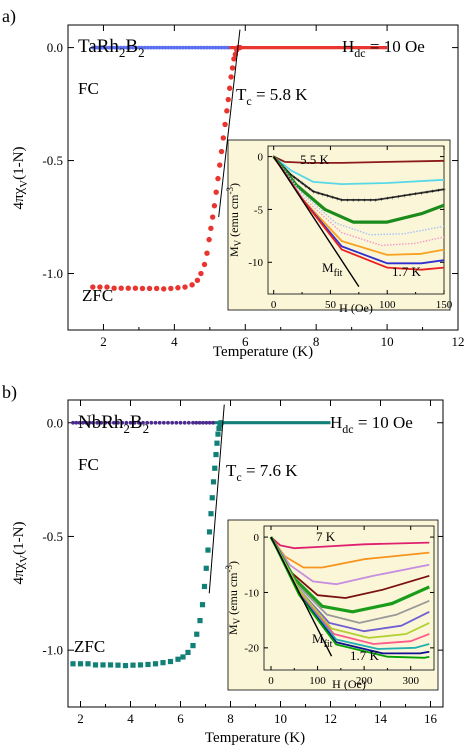  I want to click on x-tick-label: 50, so click(331, 305).